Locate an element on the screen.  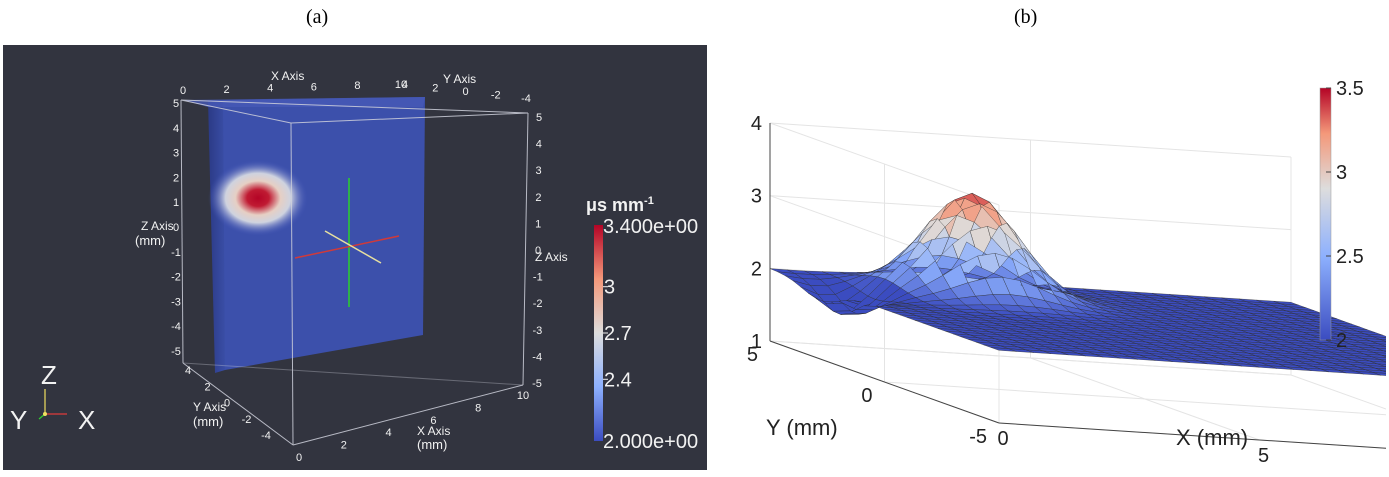
panel-b-caption: (b) is located at coordinates (1026, 17).